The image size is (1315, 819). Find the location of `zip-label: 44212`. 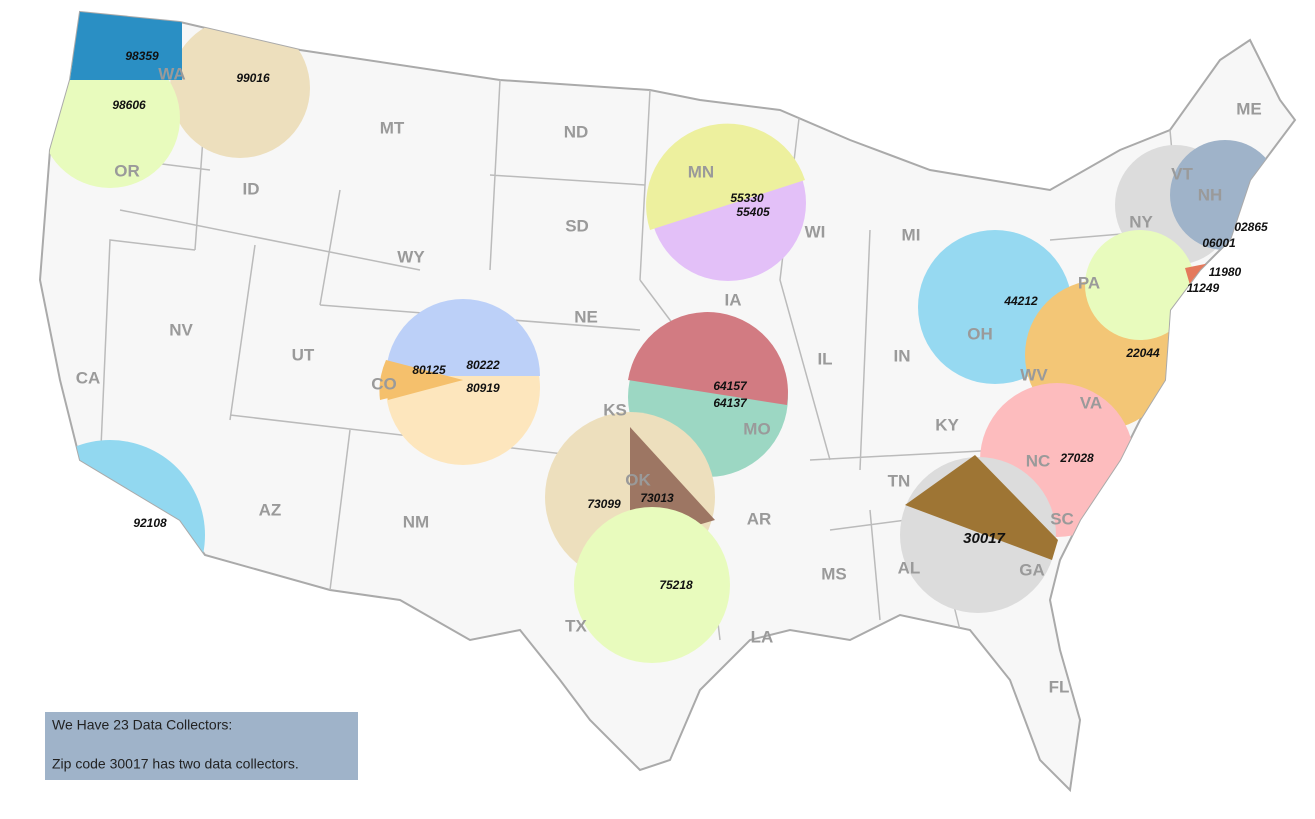

zip-label: 44212 is located at coordinates (1020, 301).